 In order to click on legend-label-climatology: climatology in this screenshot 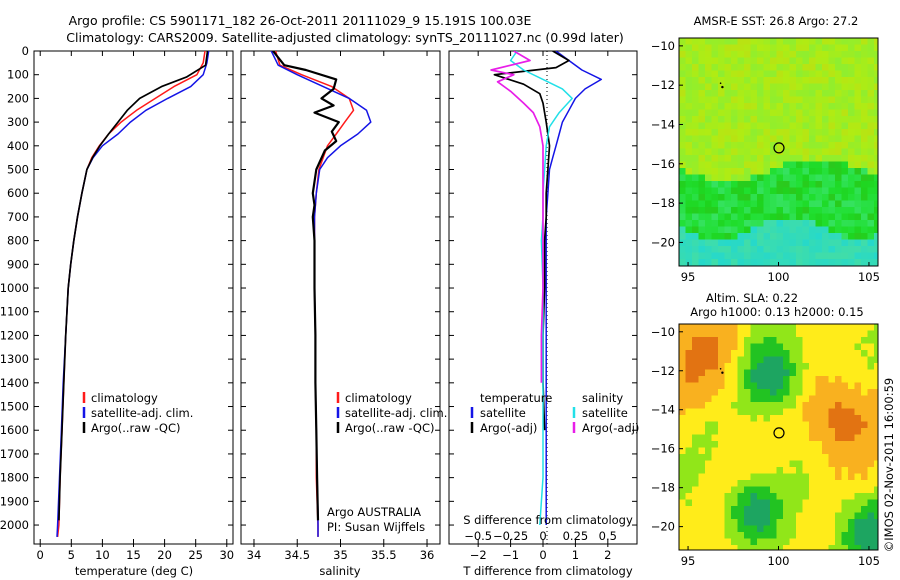, I will do `click(124, 398)`.